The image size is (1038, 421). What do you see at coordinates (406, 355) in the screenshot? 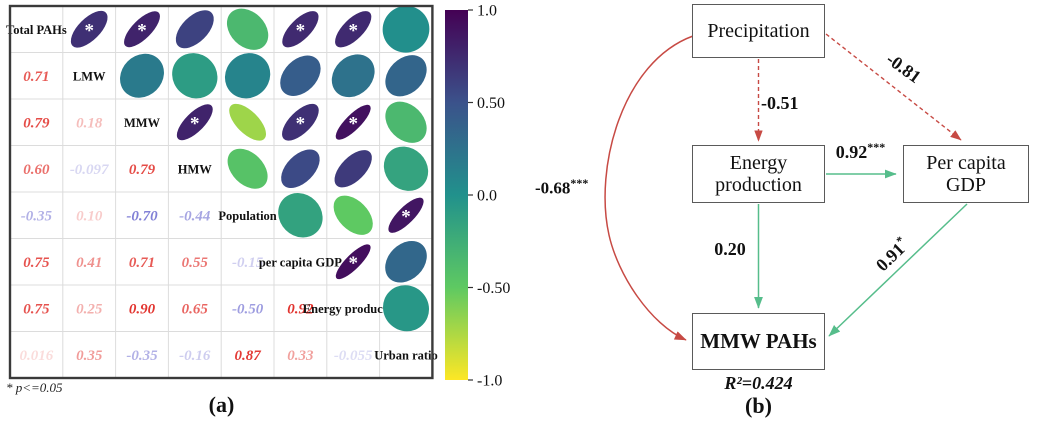
I see `corr-diagonal-label: Urban ratio` at bounding box center [406, 355].